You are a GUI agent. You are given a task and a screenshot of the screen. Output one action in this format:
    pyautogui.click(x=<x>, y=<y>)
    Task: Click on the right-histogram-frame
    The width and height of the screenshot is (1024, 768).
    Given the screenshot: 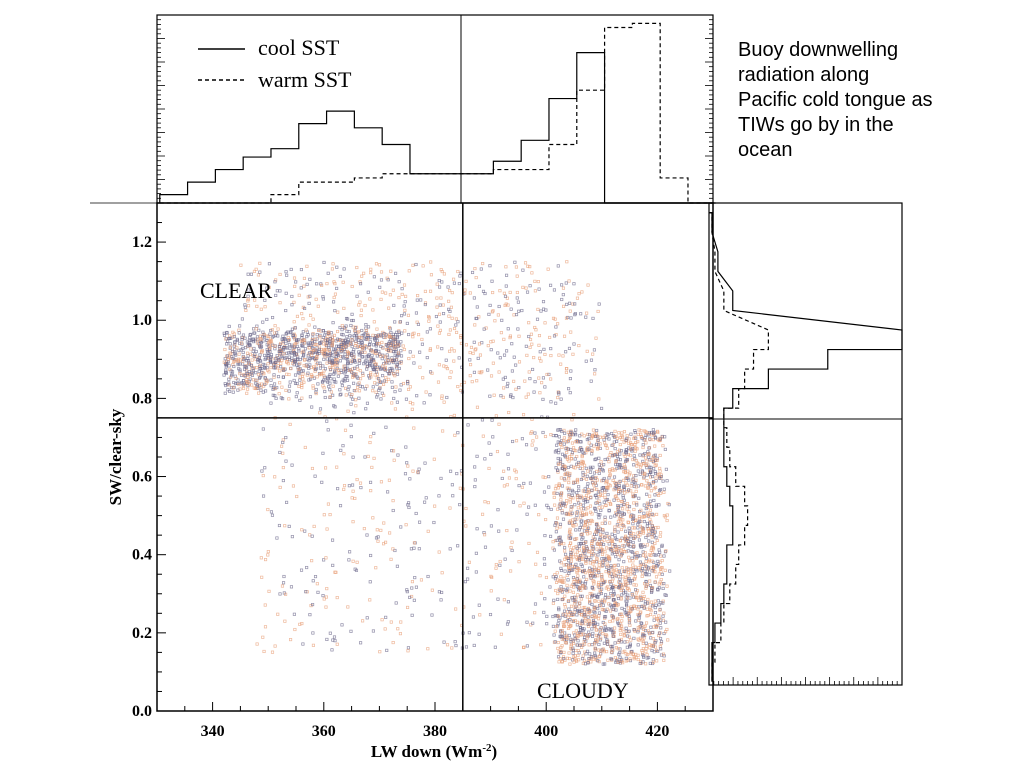 What is the action you would take?
    pyautogui.click(x=805, y=444)
    